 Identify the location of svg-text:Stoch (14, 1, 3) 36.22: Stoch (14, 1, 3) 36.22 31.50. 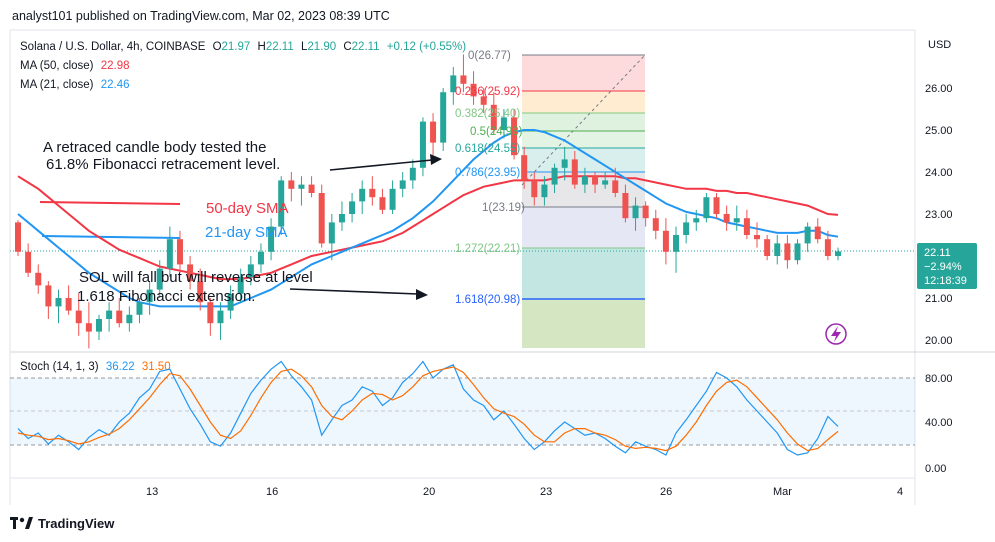
(95, 367).